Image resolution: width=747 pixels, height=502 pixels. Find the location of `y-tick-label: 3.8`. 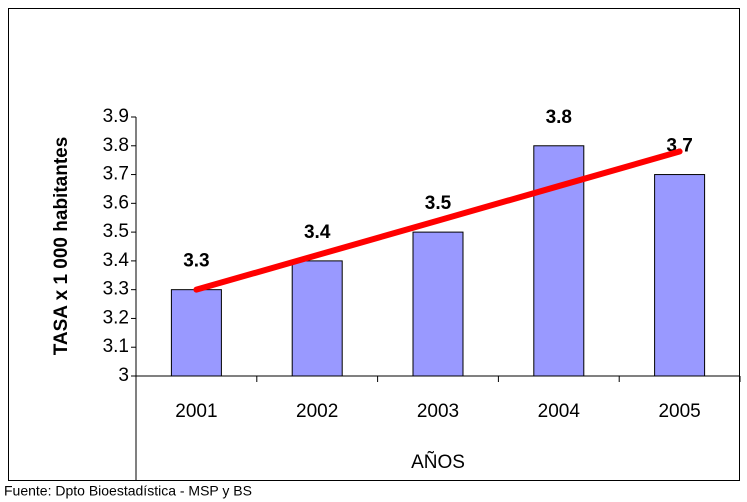

y-tick-label: 3.8 is located at coordinates (116, 145).